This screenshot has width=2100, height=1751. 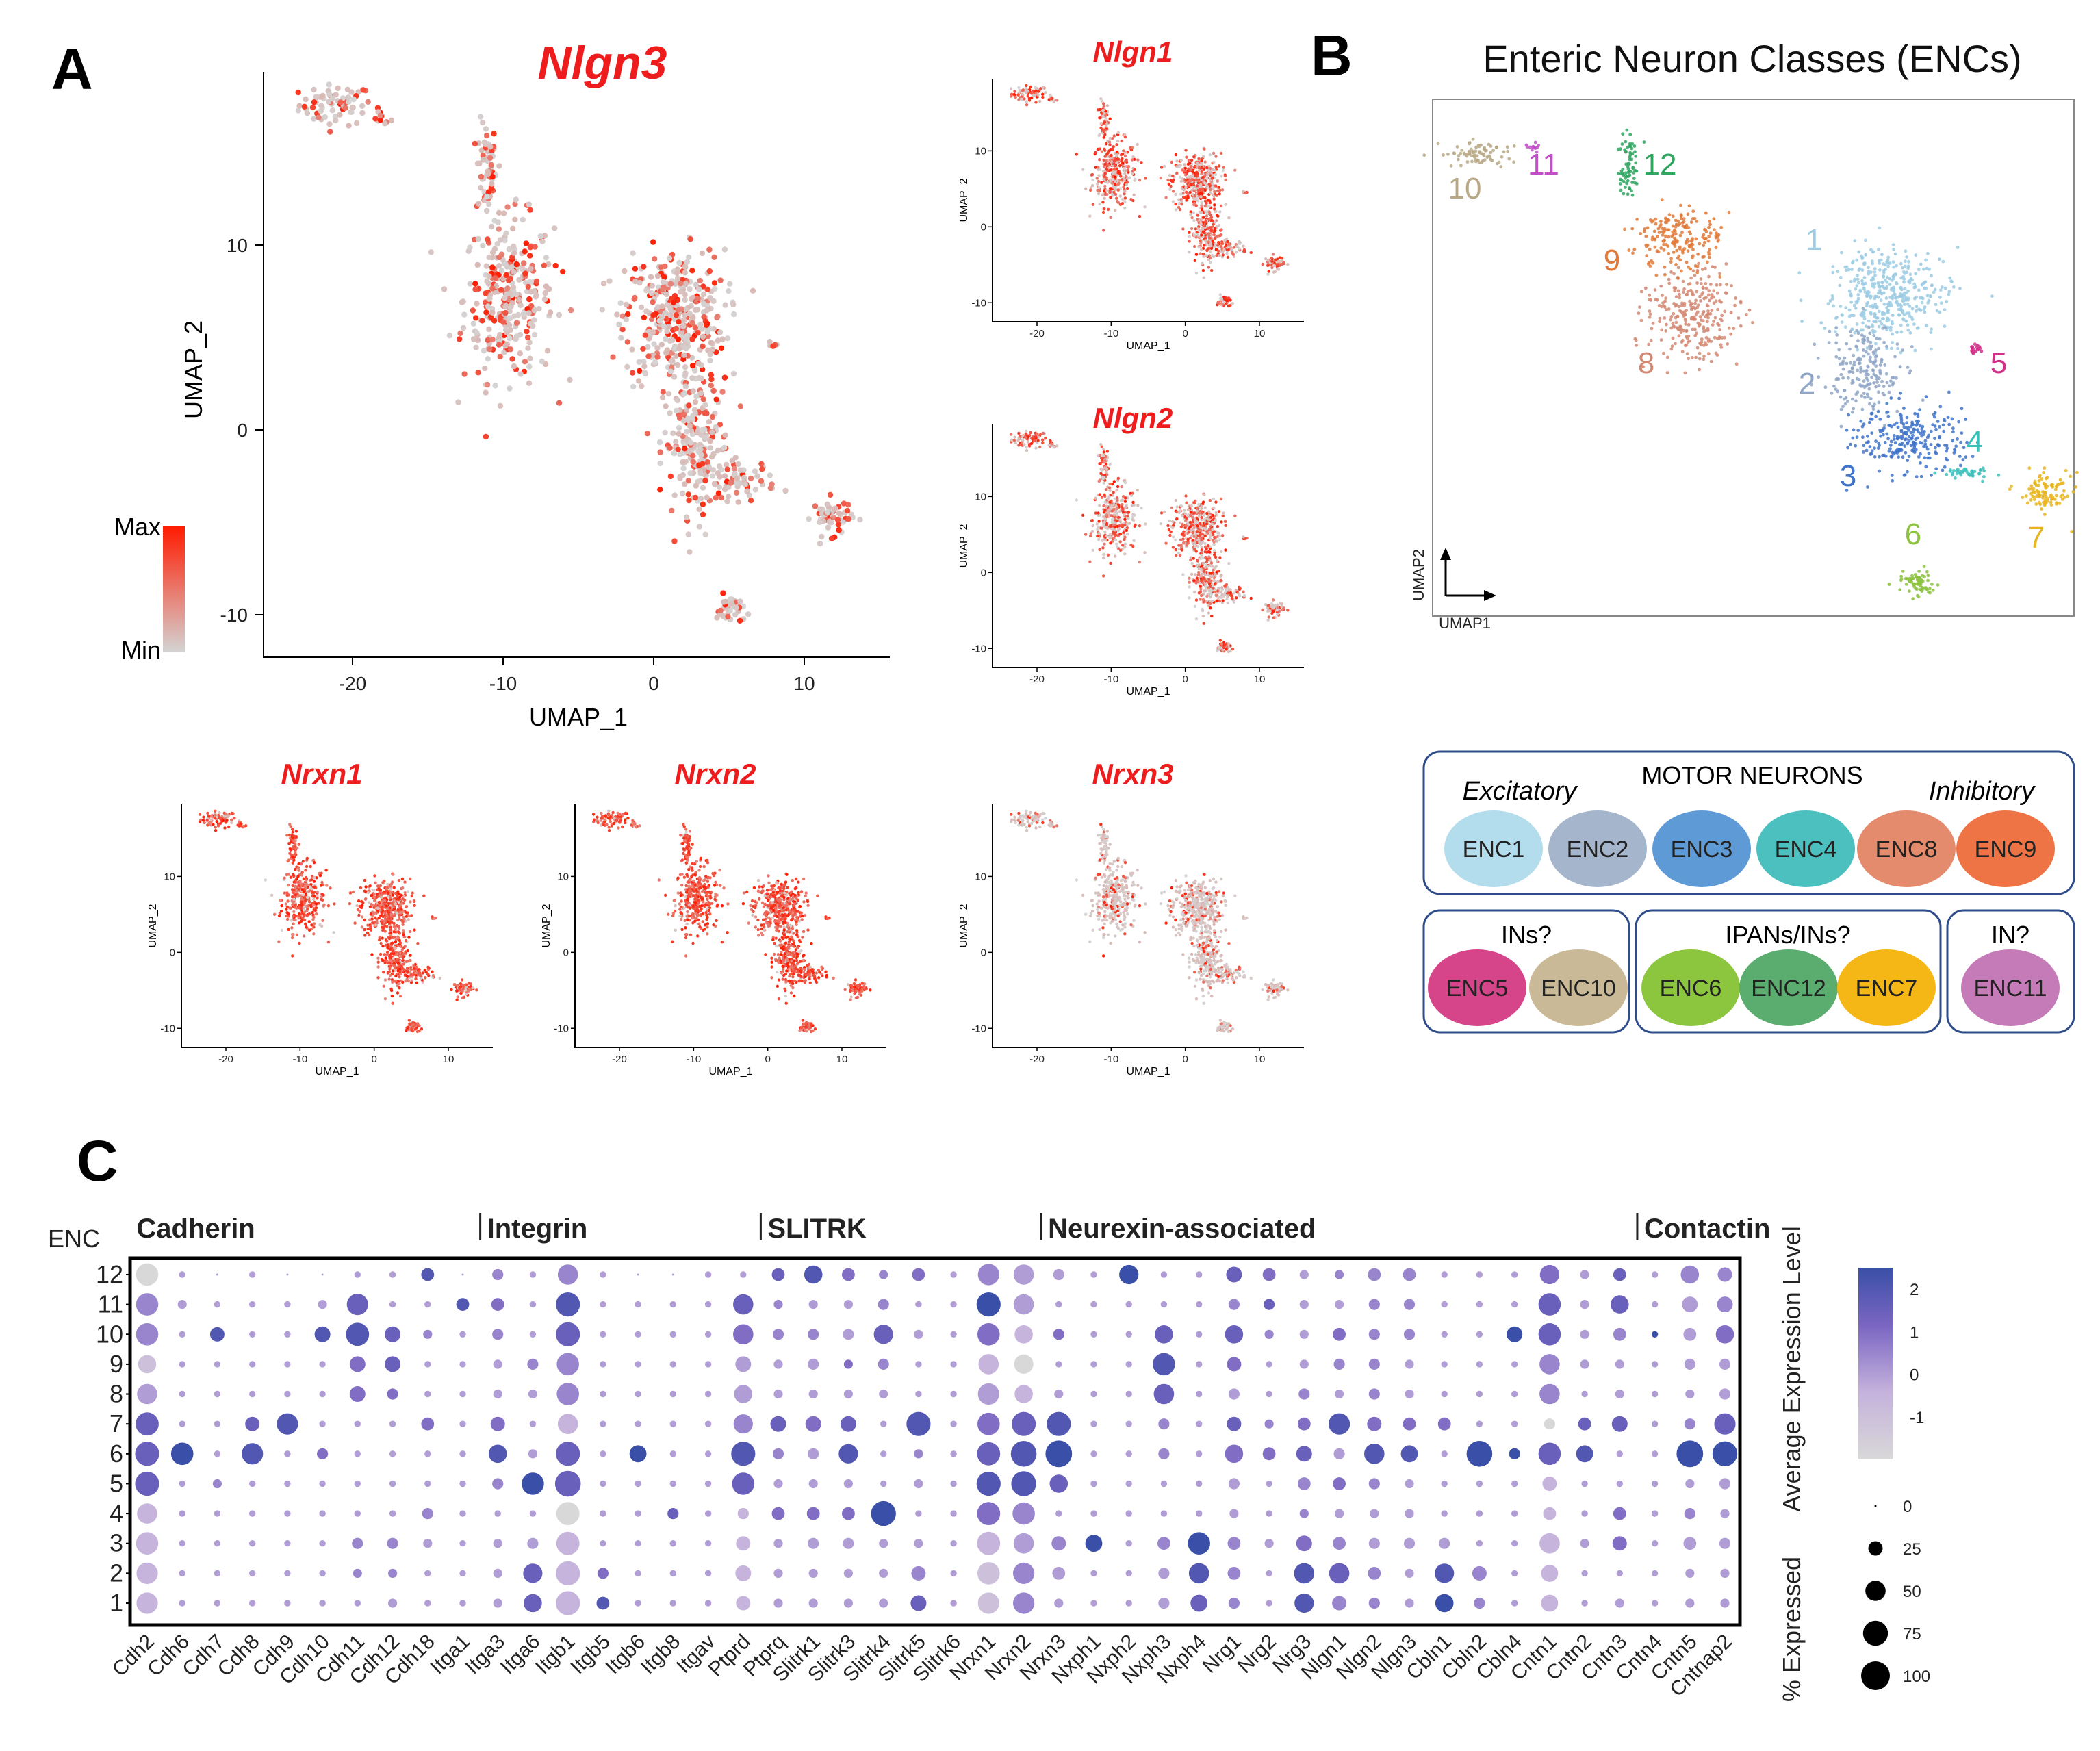 I want to click on colorbar-max-label: Max, so click(x=137, y=527).